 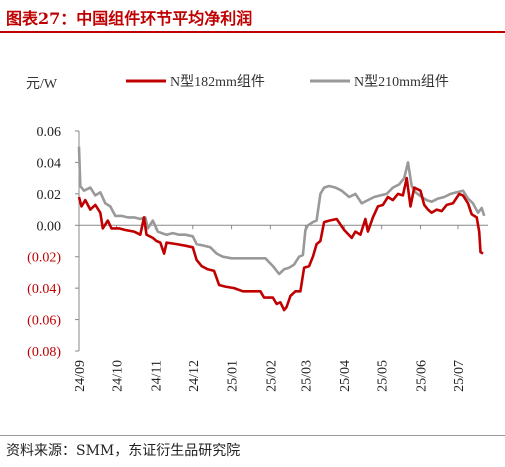 I want to click on x-tick-label: 25/05, so click(x=383, y=376).